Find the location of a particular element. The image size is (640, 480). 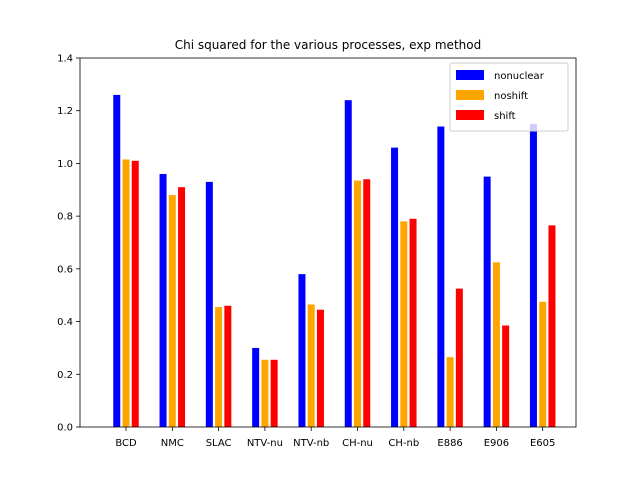

bar-nonuclear-E605 is located at coordinates (533, 275).